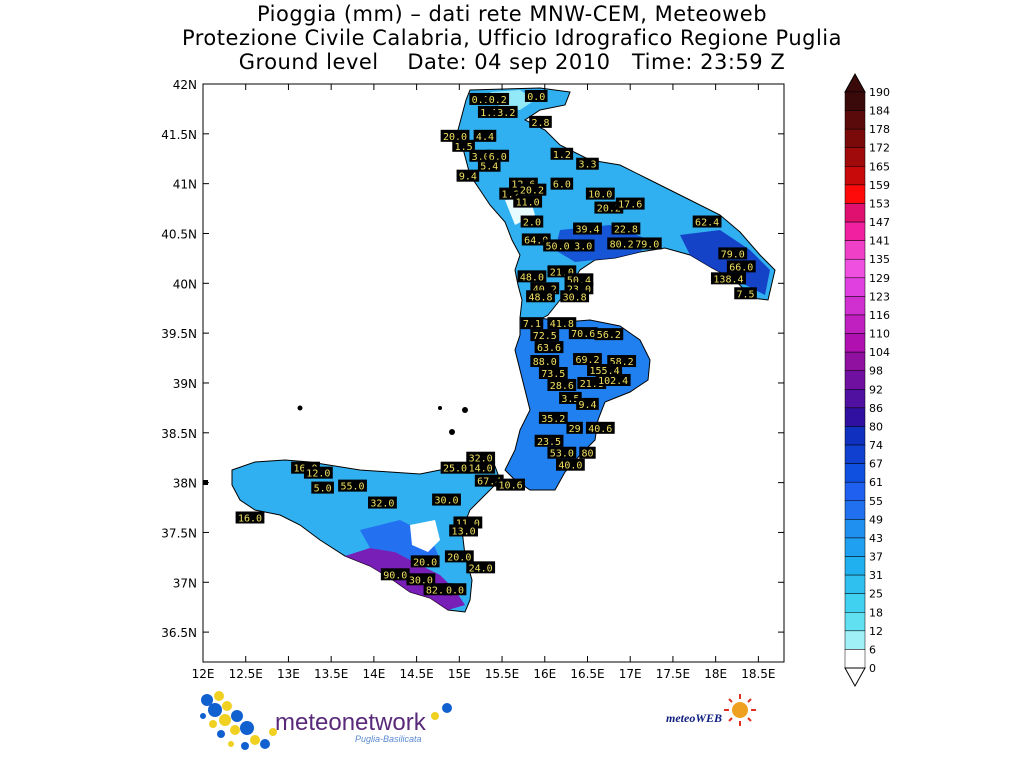 Image resolution: width=1024 pixels, height=768 pixels. I want to click on station-value: 63.6, so click(549, 348).